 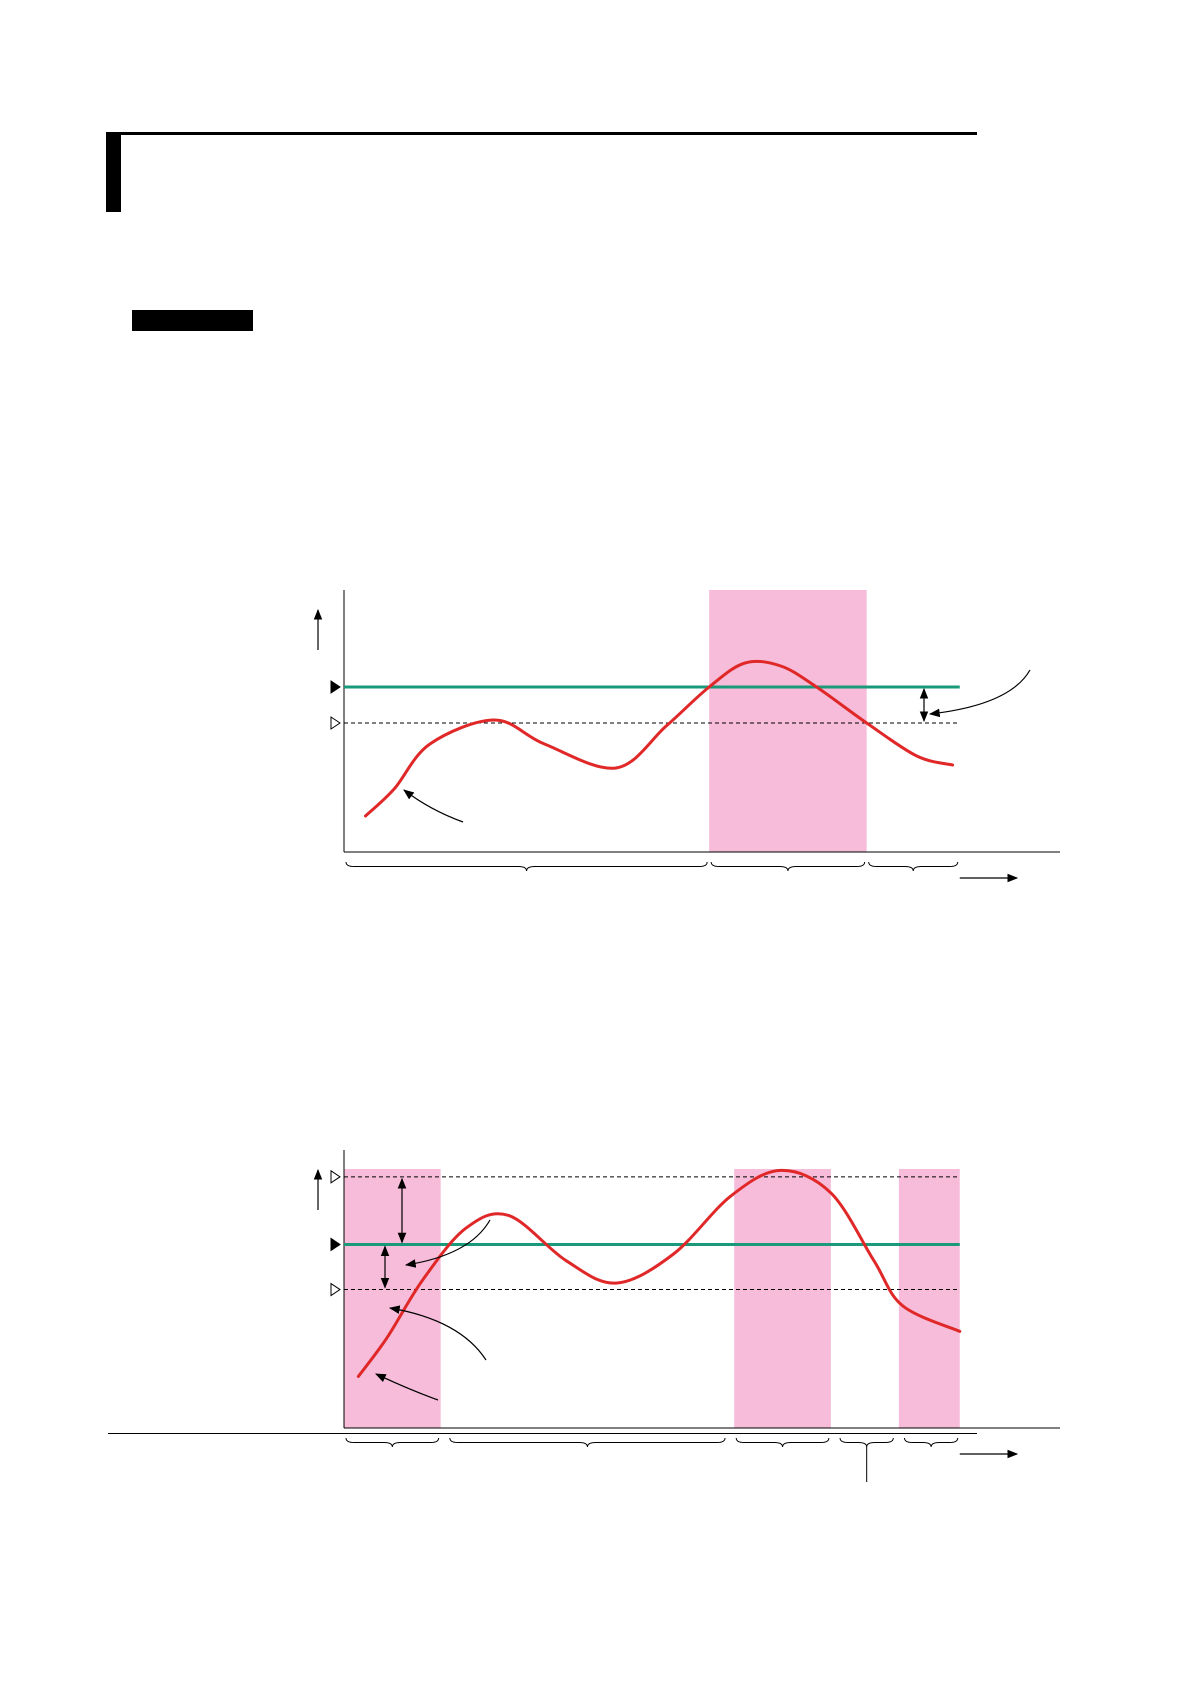 What do you see at coordinates (447, 1243) in the screenshot?
I see `upper-hysteresis-callout-arrow` at bounding box center [447, 1243].